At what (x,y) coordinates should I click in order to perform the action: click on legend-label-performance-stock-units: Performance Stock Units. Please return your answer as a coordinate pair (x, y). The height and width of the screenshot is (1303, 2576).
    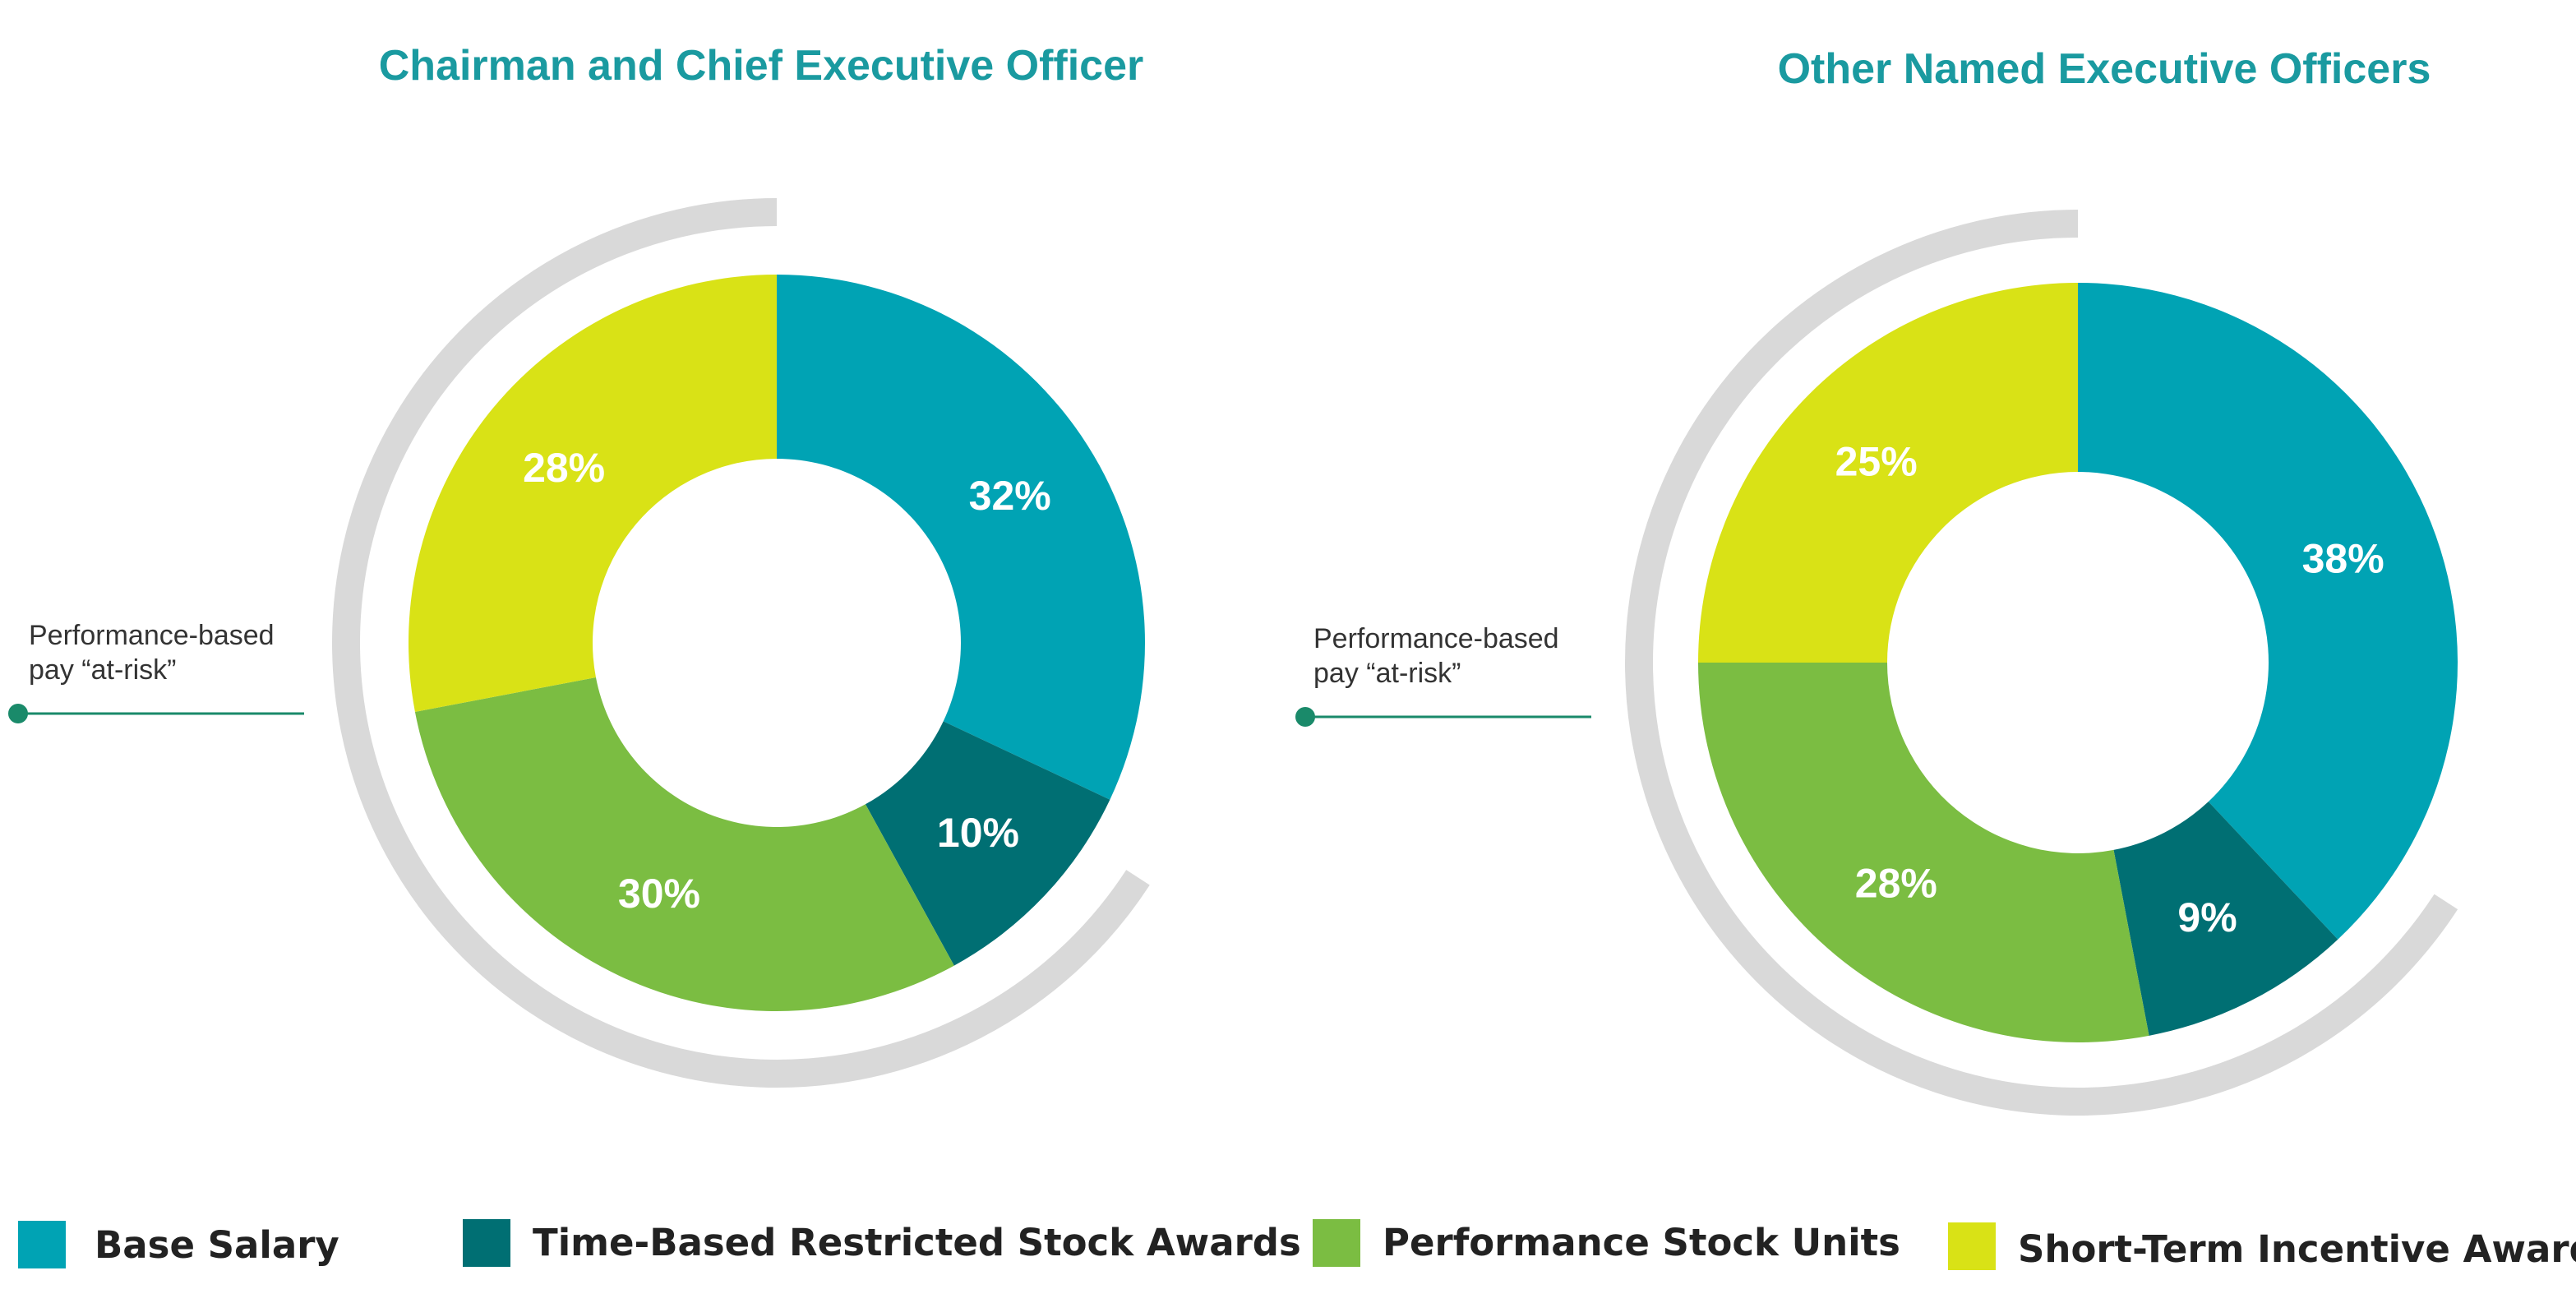
    Looking at the image, I should click on (1641, 1242).